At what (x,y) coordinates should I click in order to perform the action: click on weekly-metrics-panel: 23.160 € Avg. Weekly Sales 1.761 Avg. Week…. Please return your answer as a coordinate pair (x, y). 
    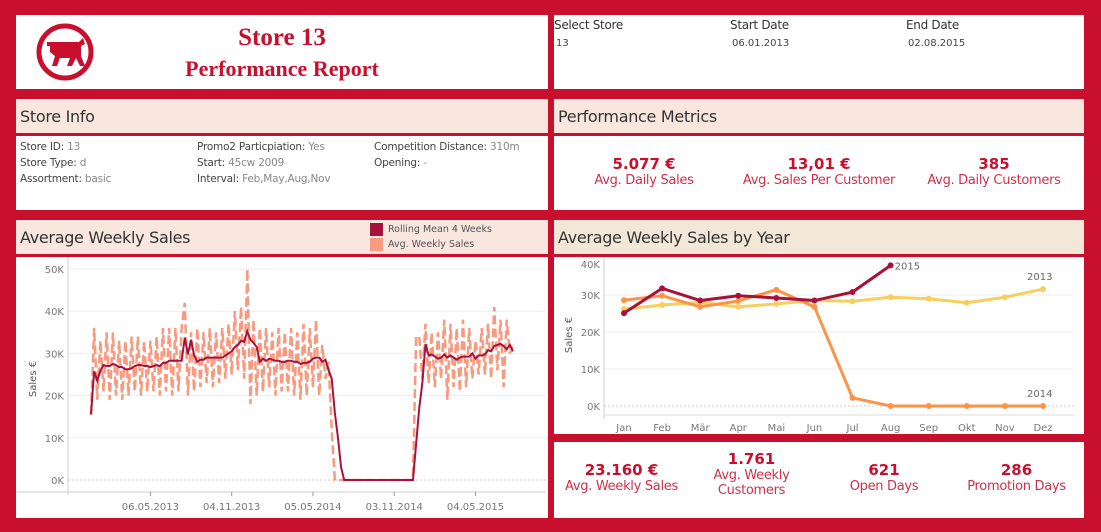
    Looking at the image, I should click on (819, 480).